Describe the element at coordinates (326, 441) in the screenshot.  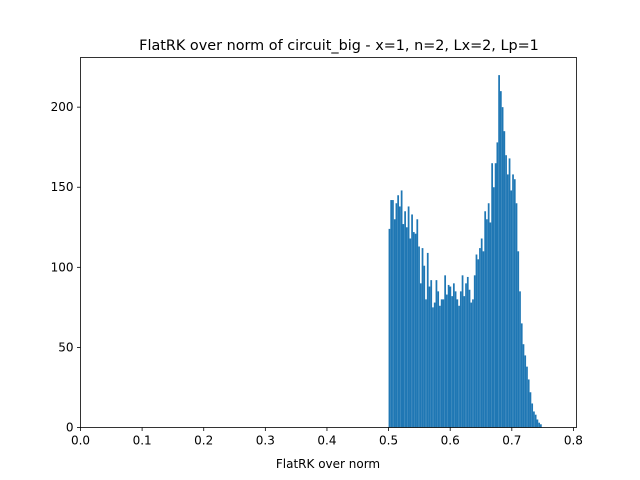
I see `x-tick-label: 0.4` at that location.